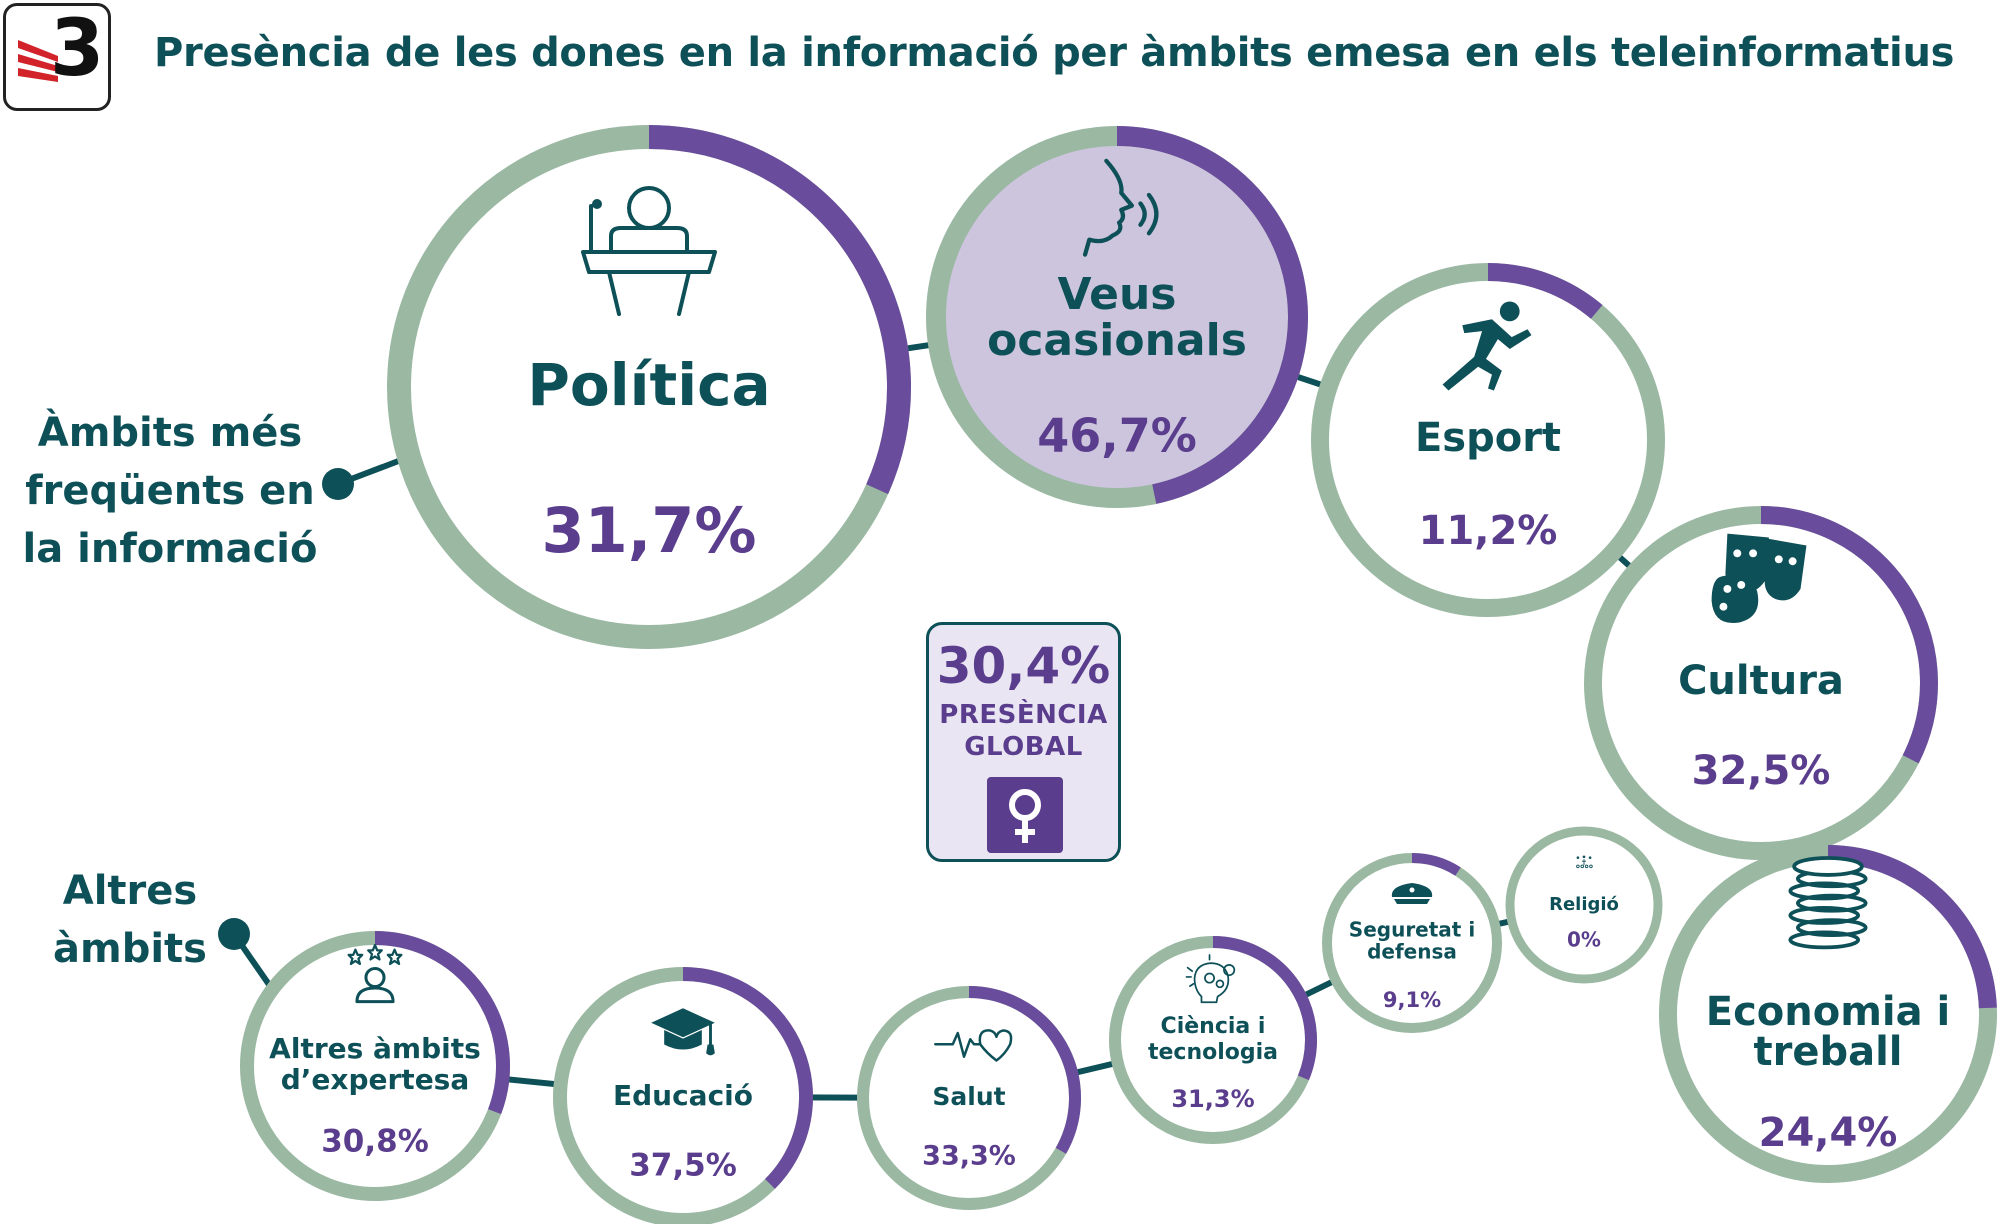 This screenshot has height=1224, width=2000. I want to click on bubble-value: 37,5%, so click(683, 1166).